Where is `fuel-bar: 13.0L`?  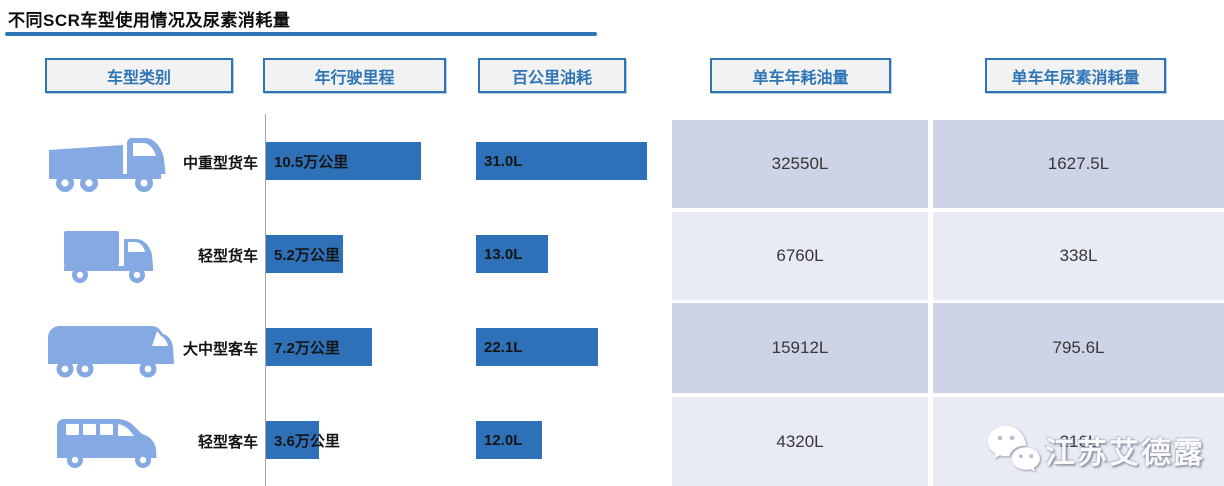
fuel-bar: 13.0L is located at coordinates (512, 254).